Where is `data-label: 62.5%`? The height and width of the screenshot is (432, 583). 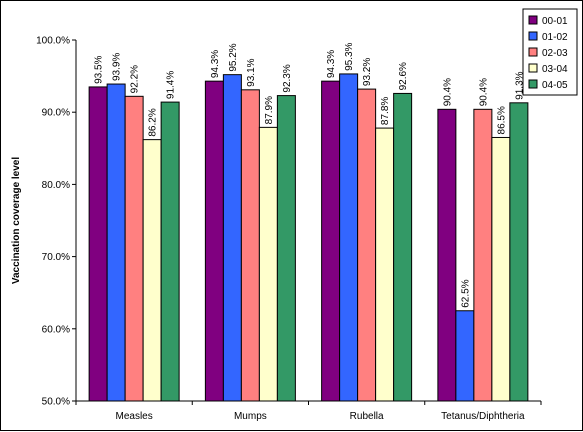
data-label: 62.5% is located at coordinates (465, 293).